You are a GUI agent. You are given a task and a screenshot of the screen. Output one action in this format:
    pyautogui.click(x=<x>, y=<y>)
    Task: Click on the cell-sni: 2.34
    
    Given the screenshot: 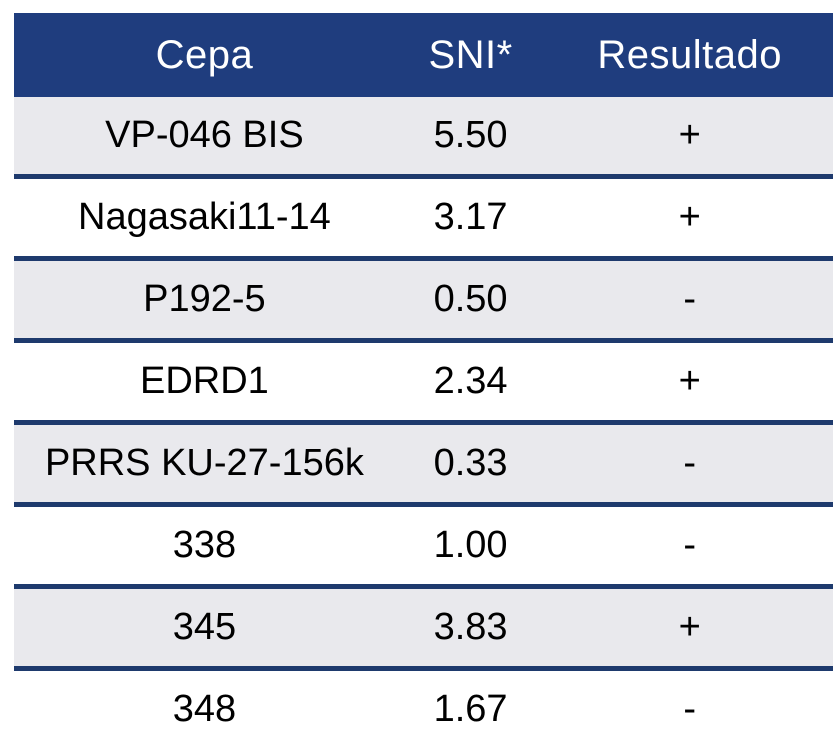 What is the action you would take?
    pyautogui.click(x=470, y=384)
    